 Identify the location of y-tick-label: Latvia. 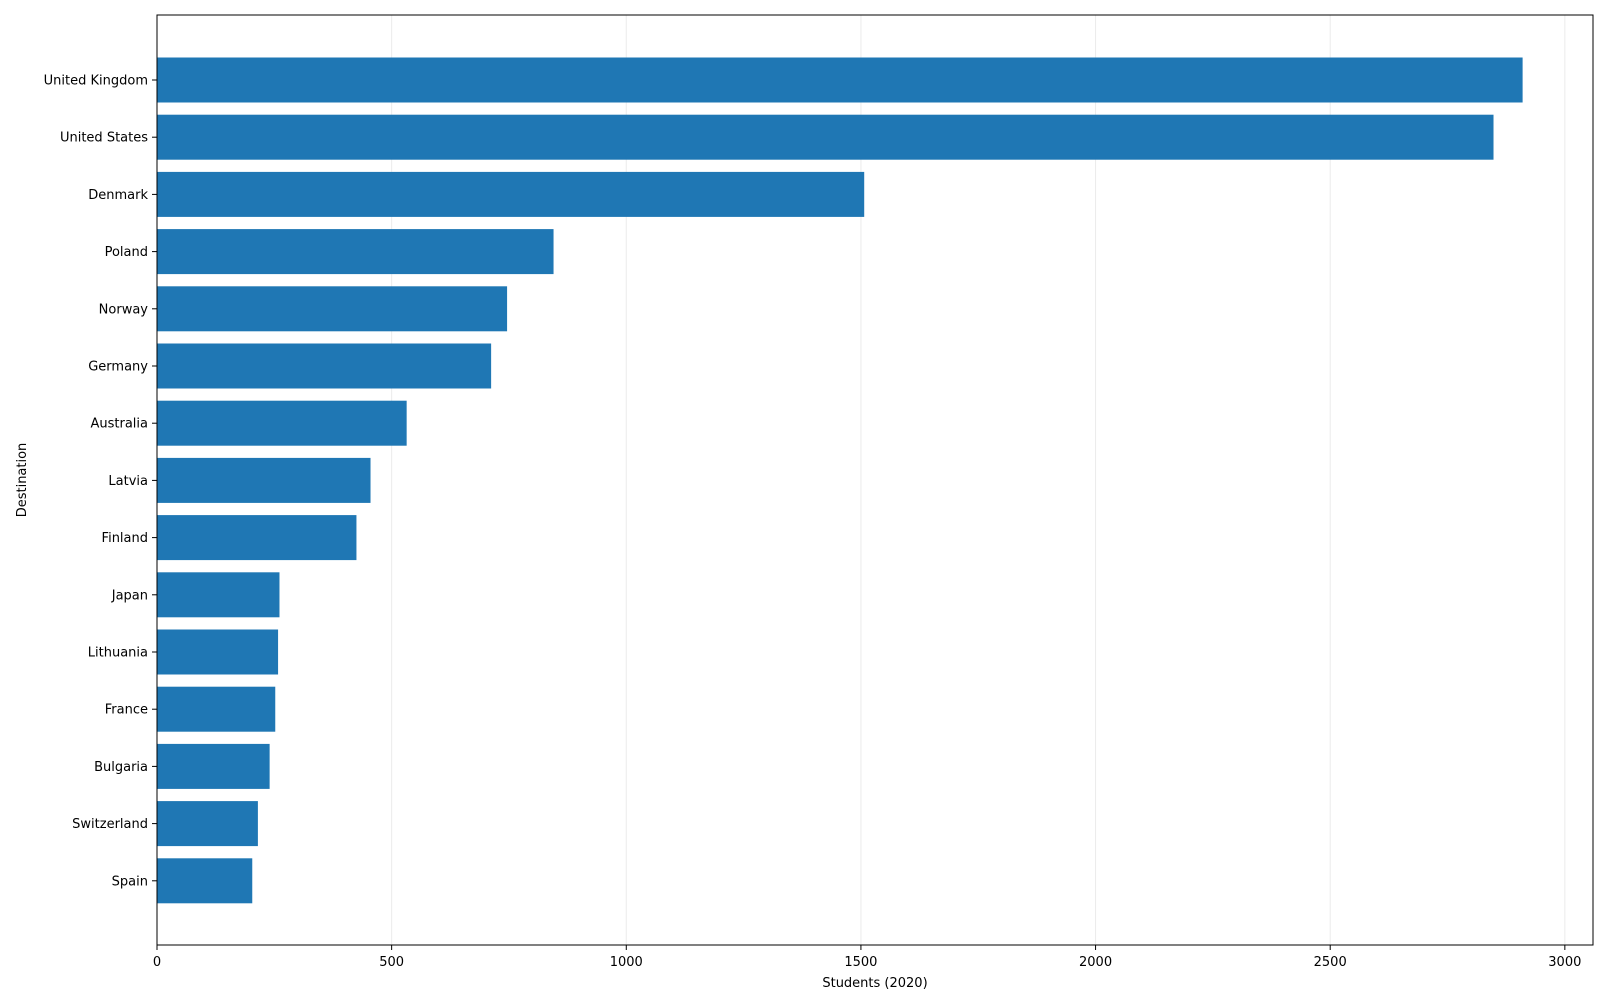
(128, 481).